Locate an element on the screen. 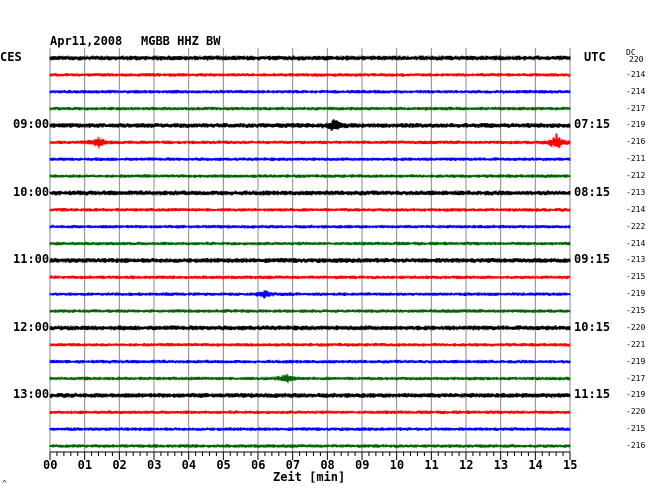 The image size is (650, 494). x-tick-label: 09 is located at coordinates (362, 465).